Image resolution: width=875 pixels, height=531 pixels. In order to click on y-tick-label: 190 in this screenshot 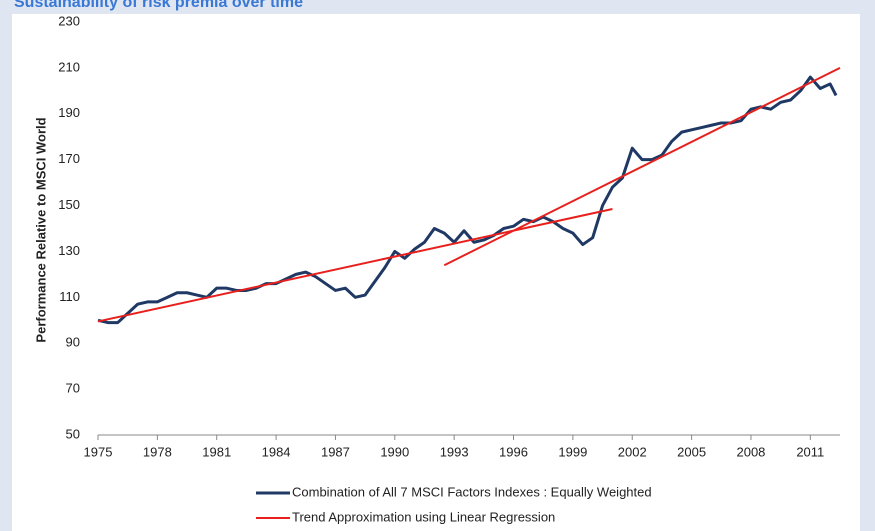, I will do `click(69, 112)`.